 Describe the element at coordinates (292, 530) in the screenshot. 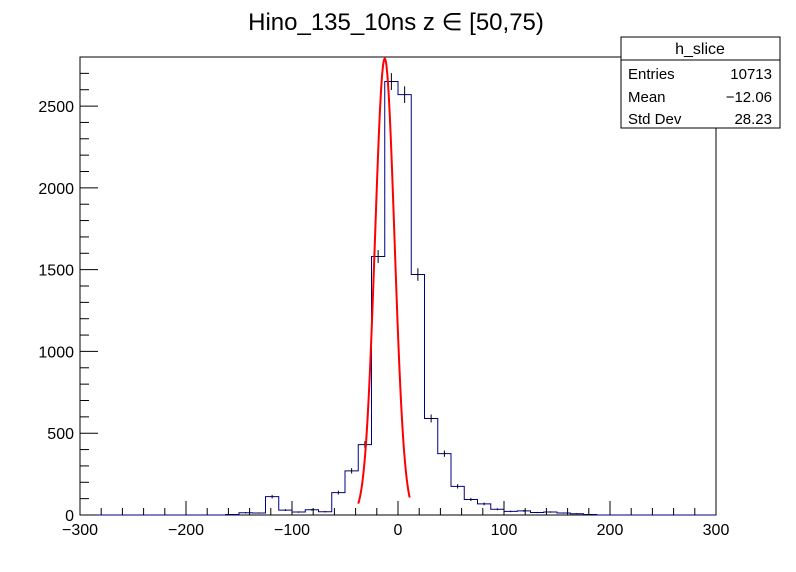

I see `x-tick-label: −100` at that location.